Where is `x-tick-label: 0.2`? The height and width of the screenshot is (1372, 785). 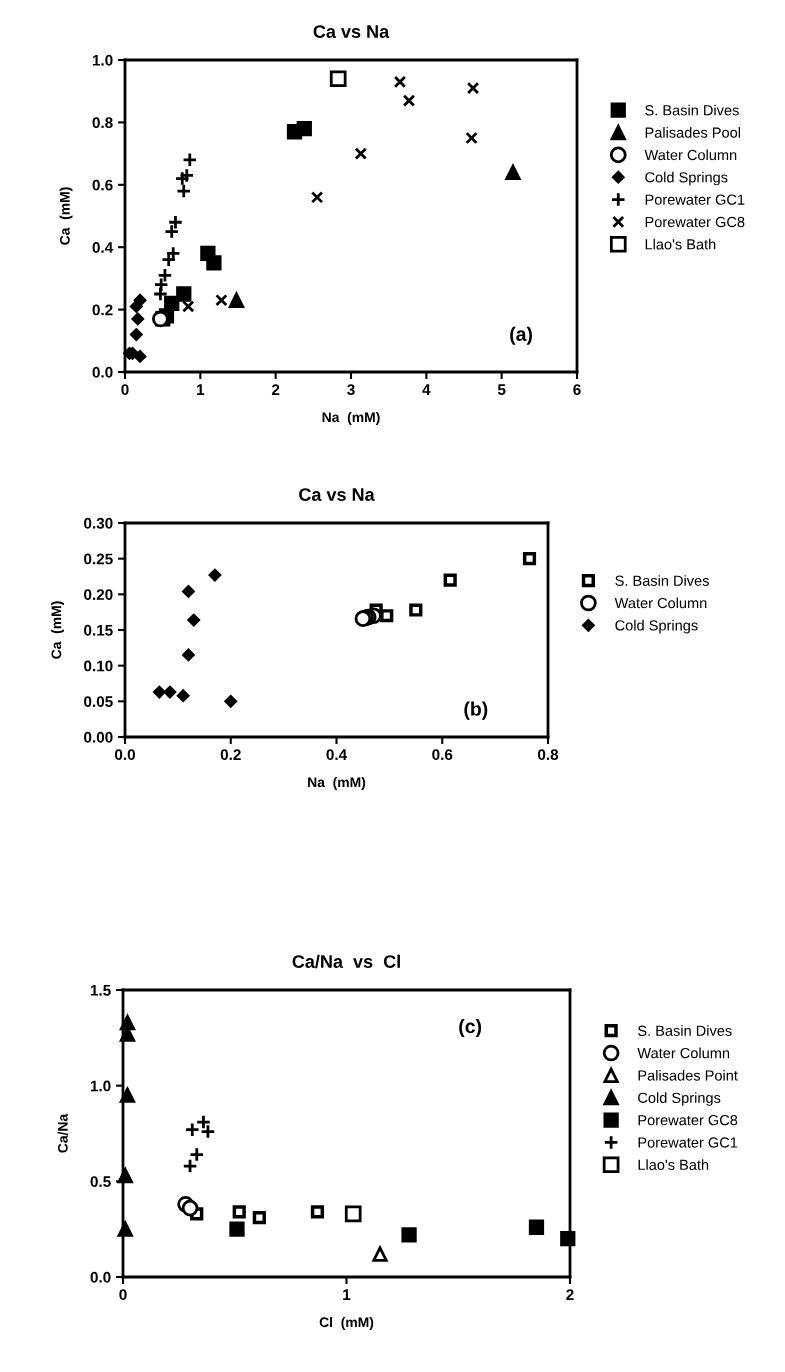
x-tick-label: 0.2 is located at coordinates (230, 755).